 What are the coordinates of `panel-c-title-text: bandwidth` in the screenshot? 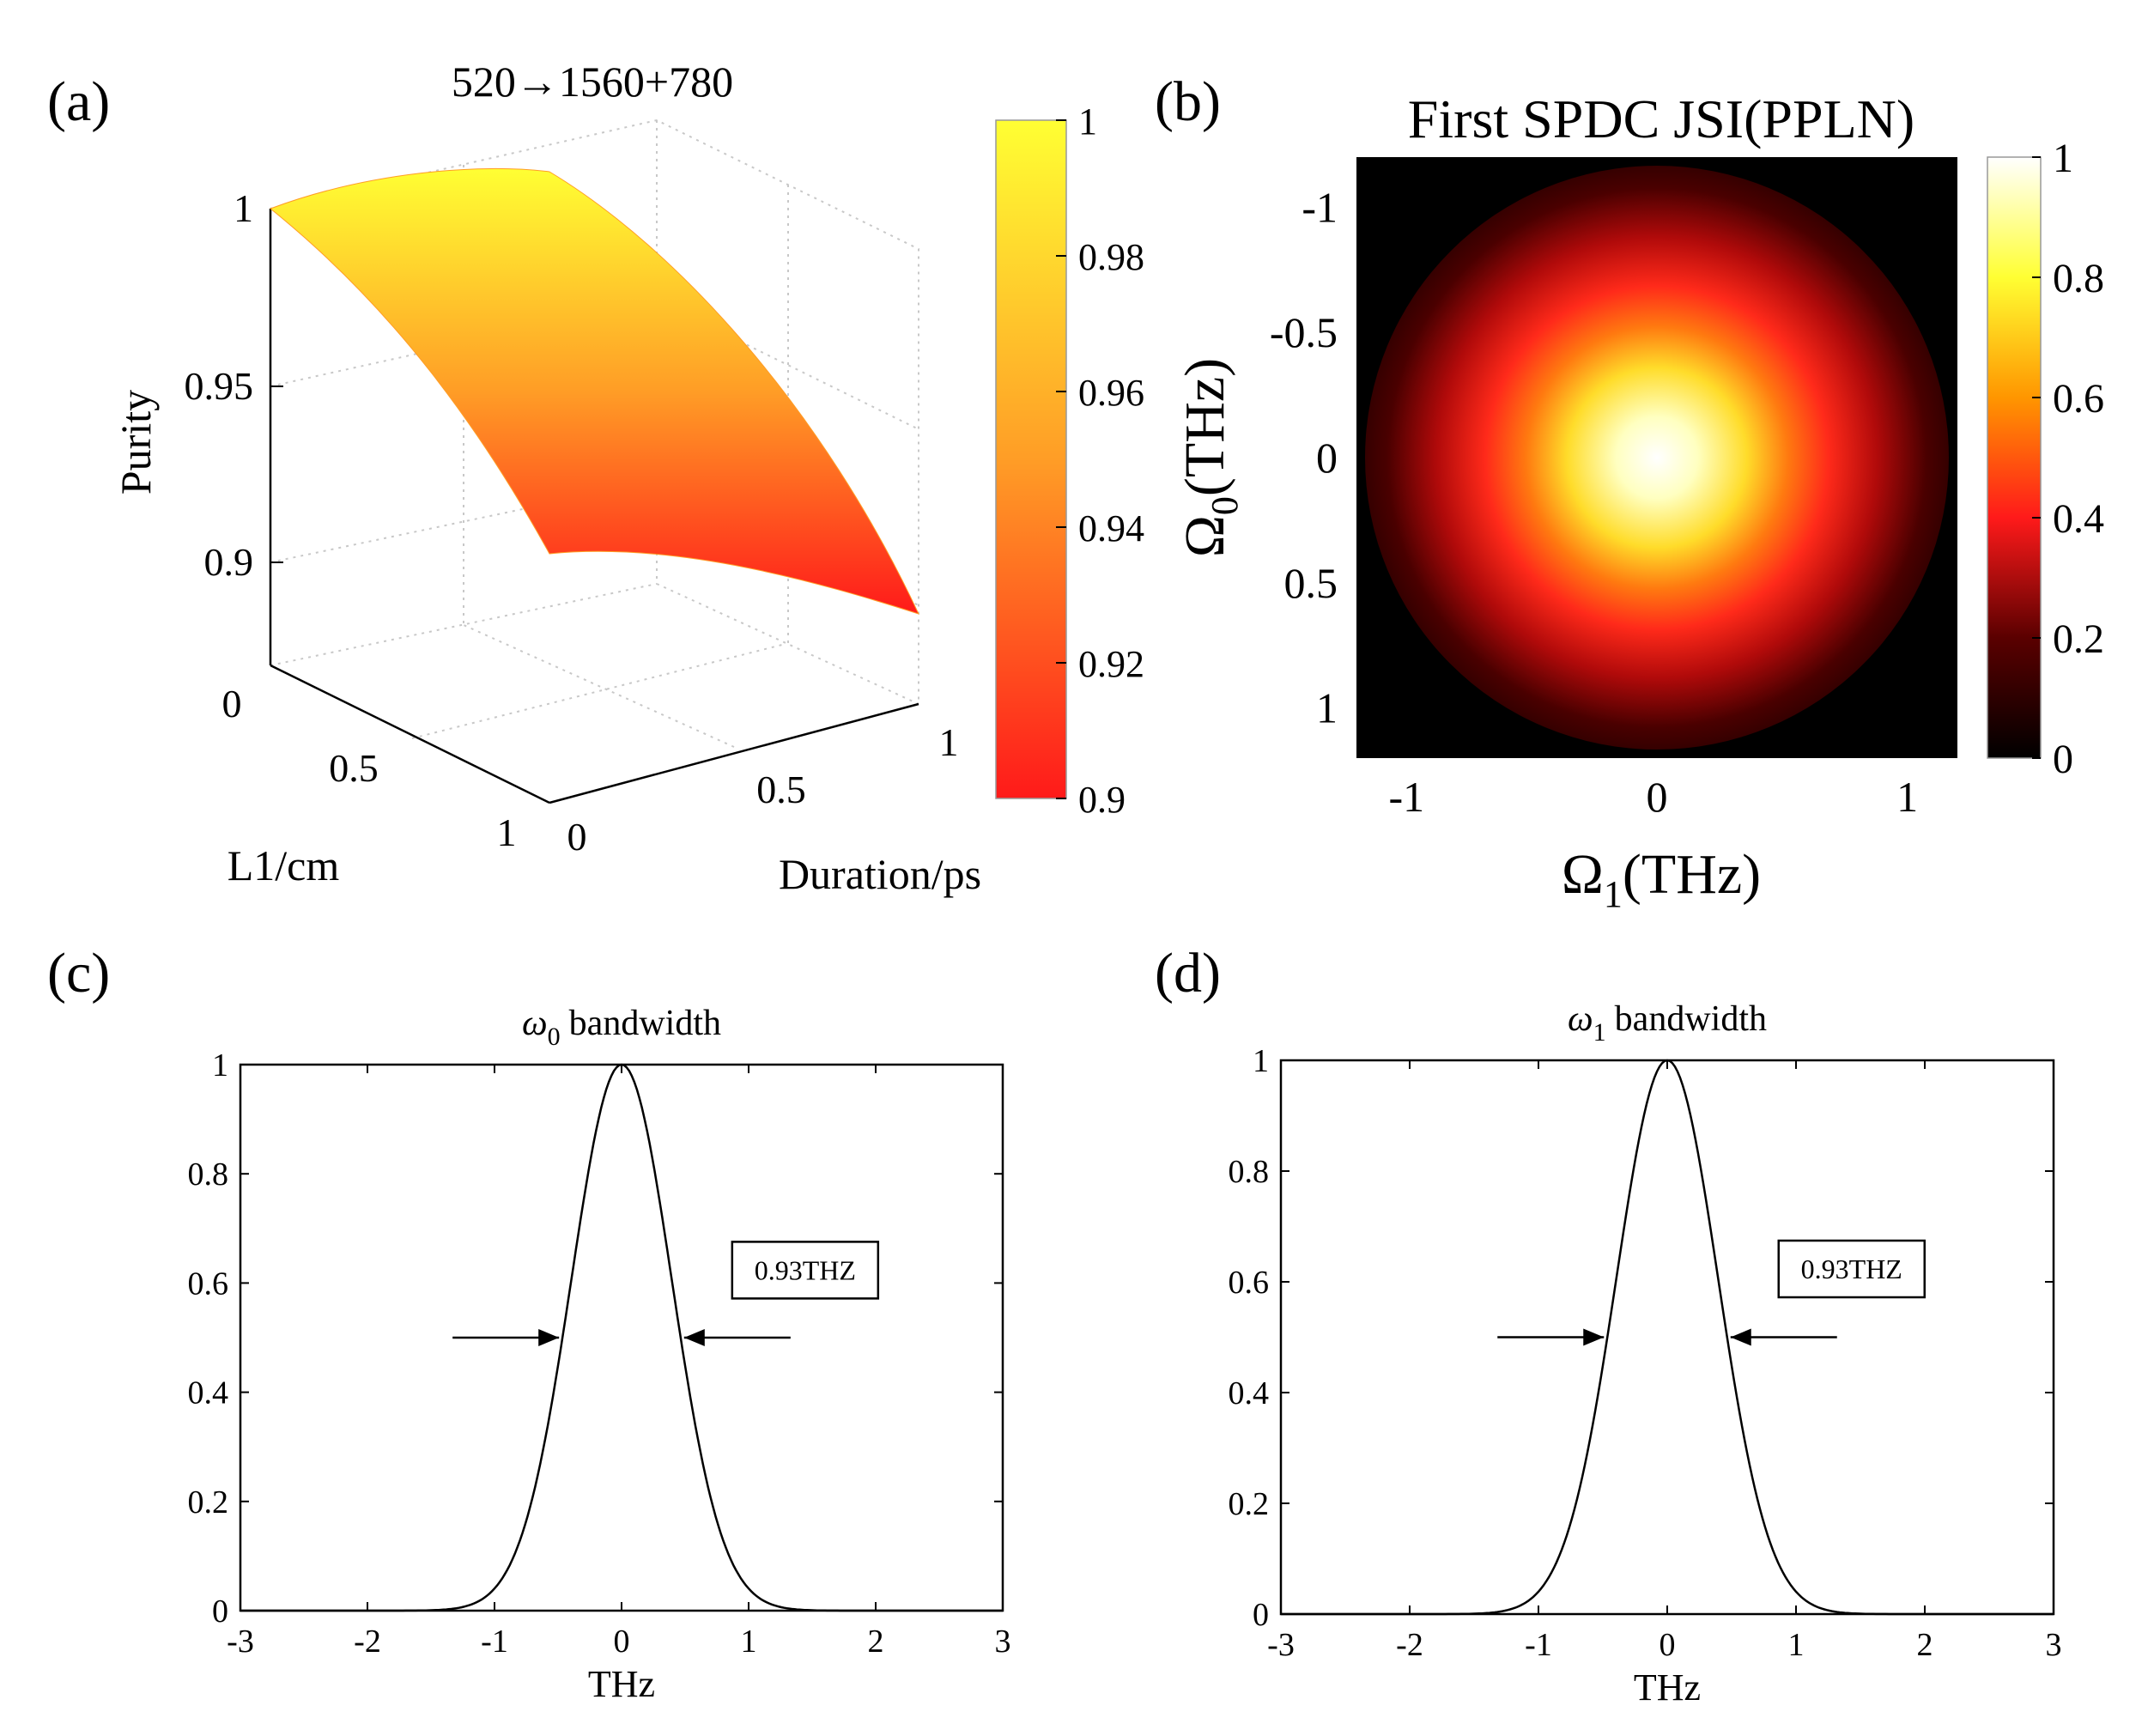 It's located at (645, 1023).